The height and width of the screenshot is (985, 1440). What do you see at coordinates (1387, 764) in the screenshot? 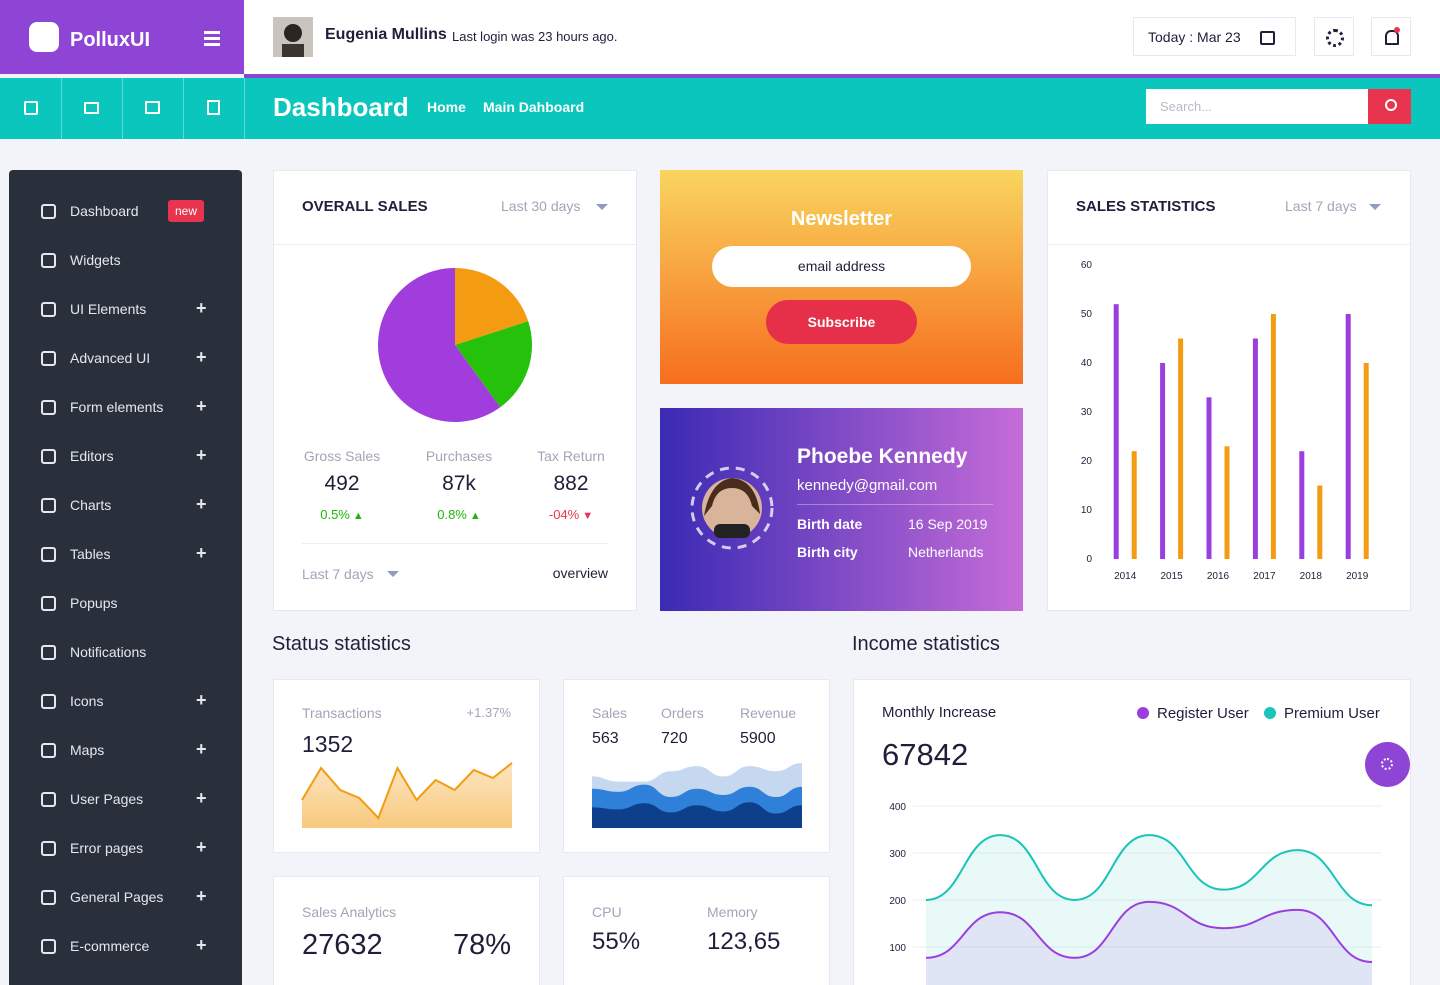
I see `settings-fab` at bounding box center [1387, 764].